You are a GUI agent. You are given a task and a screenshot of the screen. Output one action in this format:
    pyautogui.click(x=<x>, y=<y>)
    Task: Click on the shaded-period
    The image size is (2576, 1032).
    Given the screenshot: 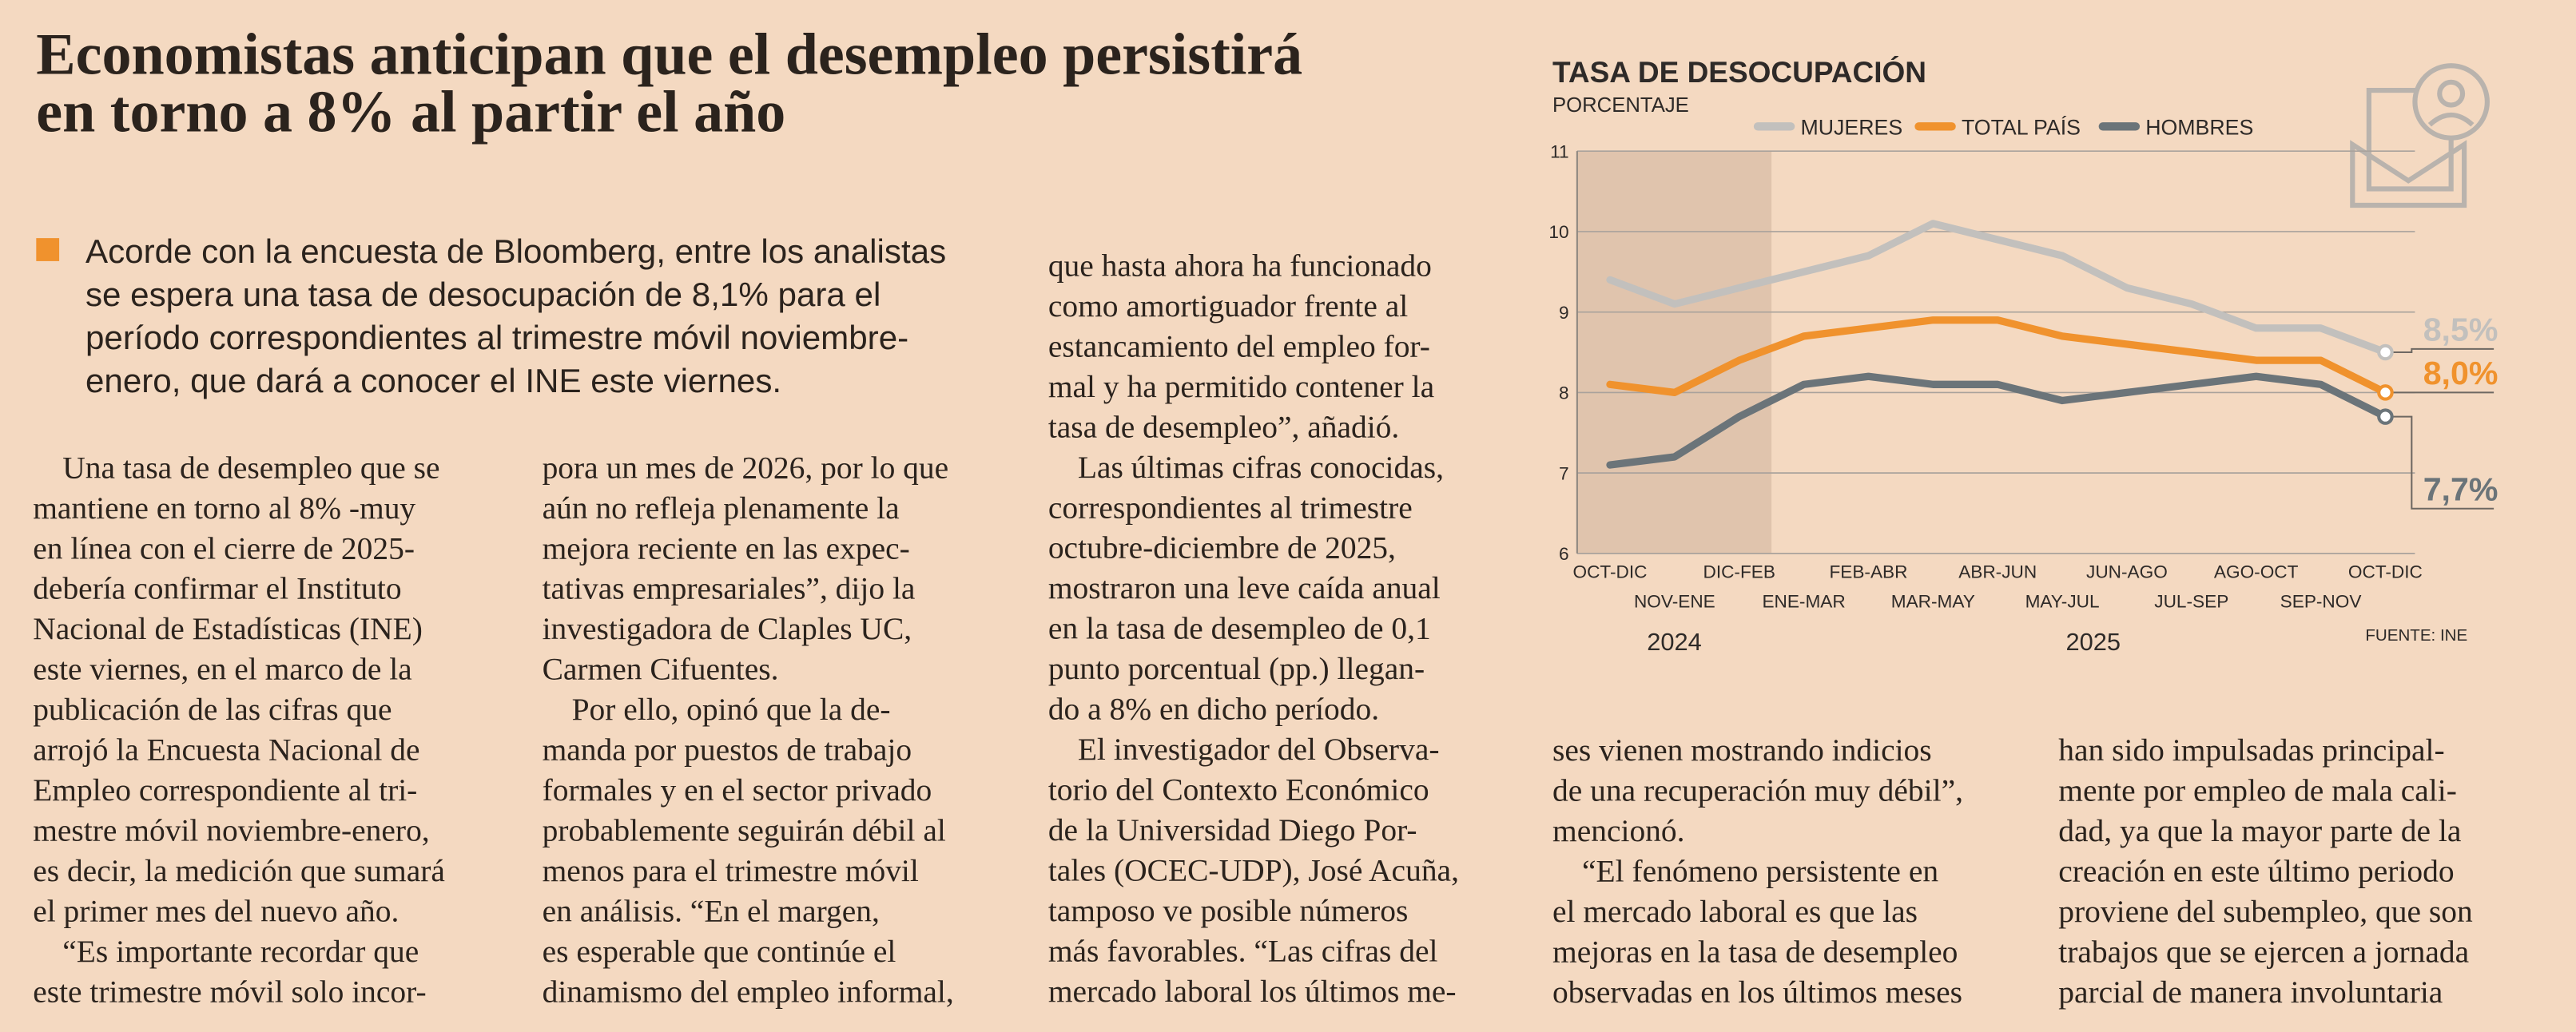 What is the action you would take?
    pyautogui.click(x=1674, y=352)
    